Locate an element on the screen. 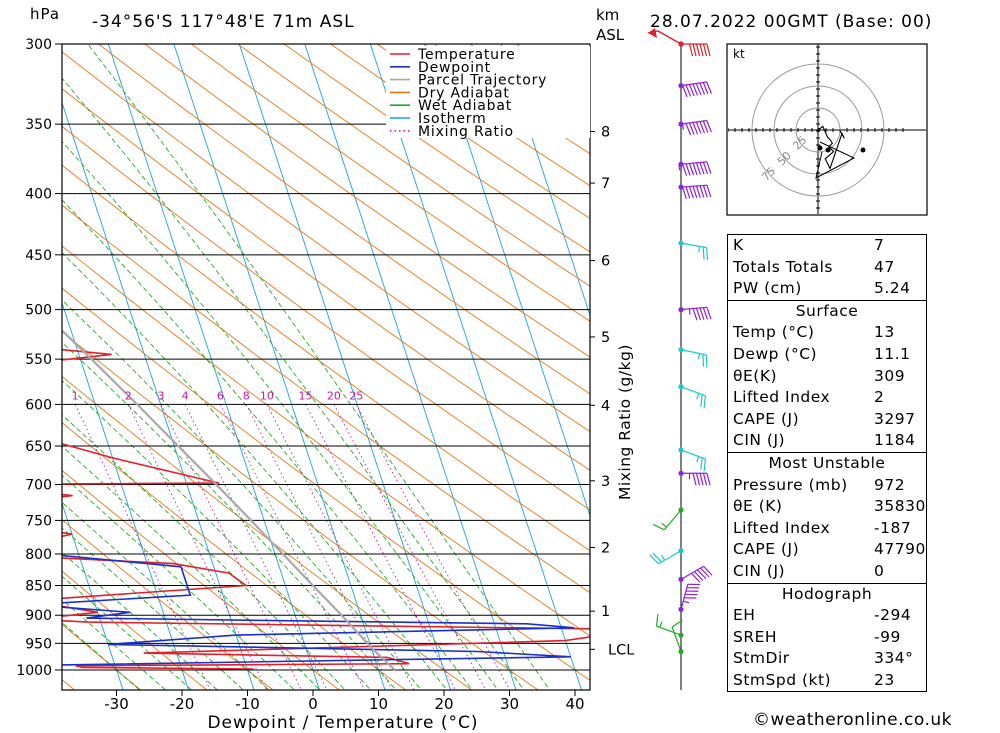 The height and width of the screenshot is (733, 1000). indices-value: 5.24 is located at coordinates (892, 288).